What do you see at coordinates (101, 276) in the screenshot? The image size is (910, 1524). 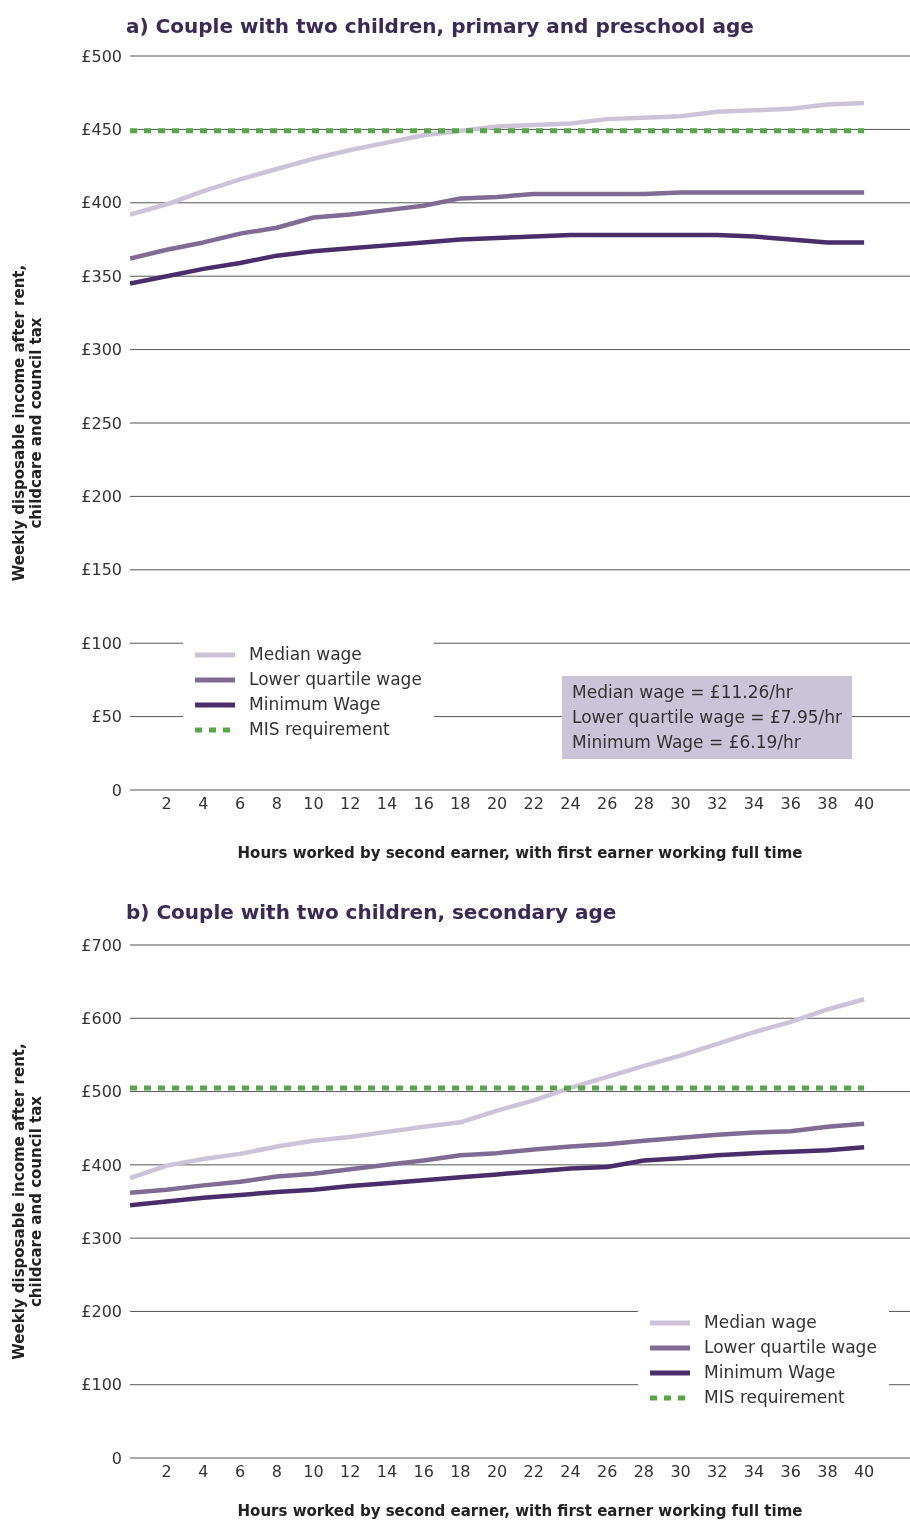 I see `y-tick-label: £350` at bounding box center [101, 276].